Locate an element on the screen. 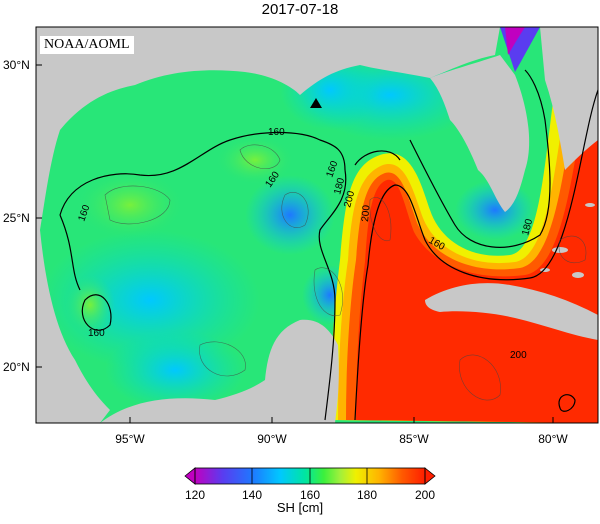  contour-label-180-b: 180 is located at coordinates (527, 226).